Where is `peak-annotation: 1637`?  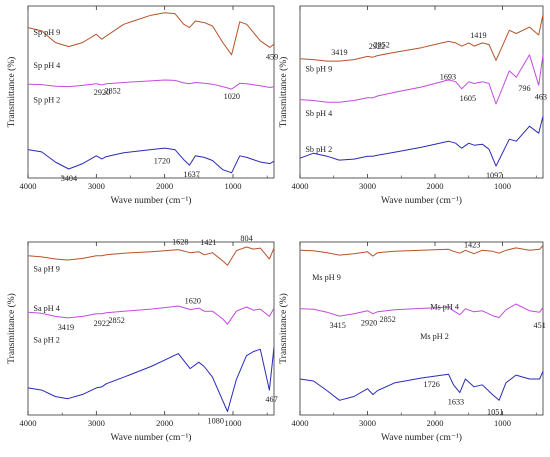
peak-annotation: 1637 is located at coordinates (191, 174).